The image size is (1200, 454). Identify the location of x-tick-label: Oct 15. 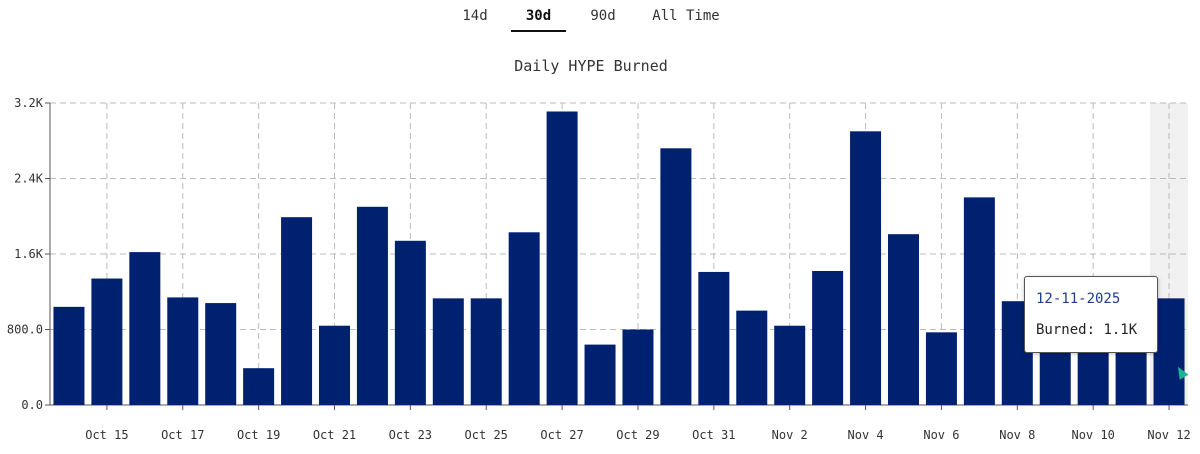
(106, 435).